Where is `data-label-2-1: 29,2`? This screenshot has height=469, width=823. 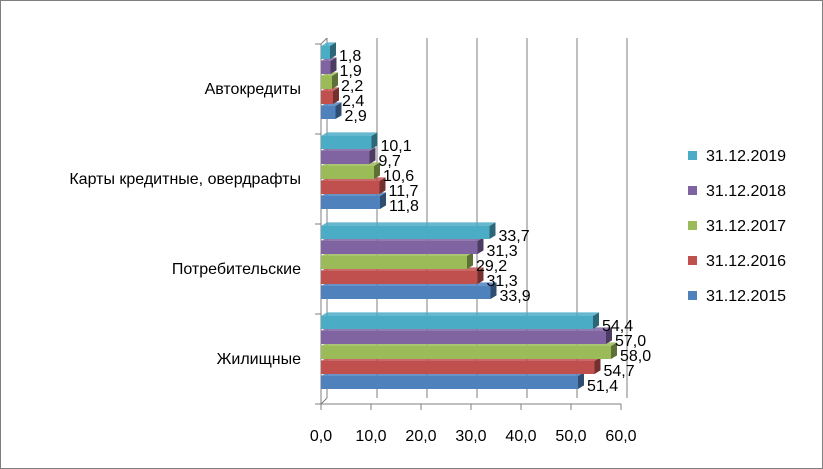
data-label-2-1: 29,2 is located at coordinates (491, 266).